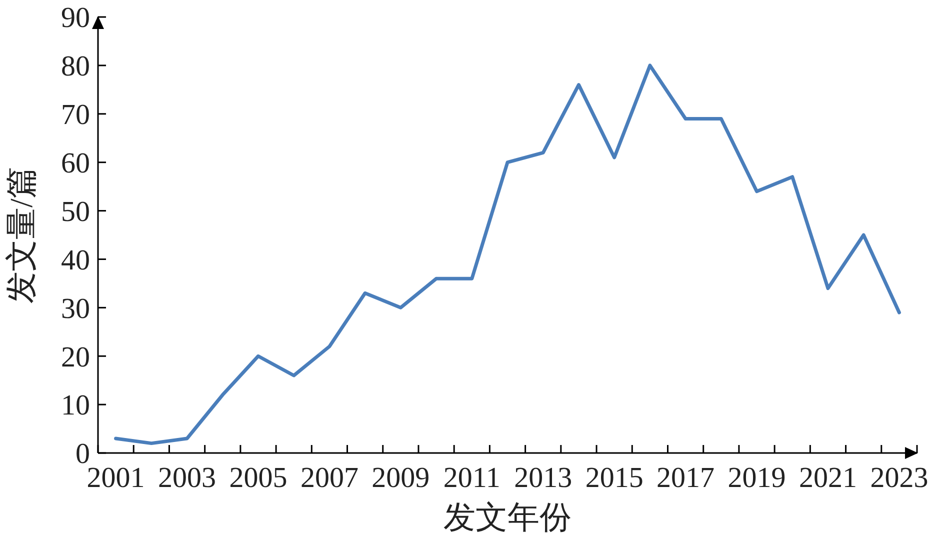  I want to click on y-tick-label: 60, so click(75, 163).